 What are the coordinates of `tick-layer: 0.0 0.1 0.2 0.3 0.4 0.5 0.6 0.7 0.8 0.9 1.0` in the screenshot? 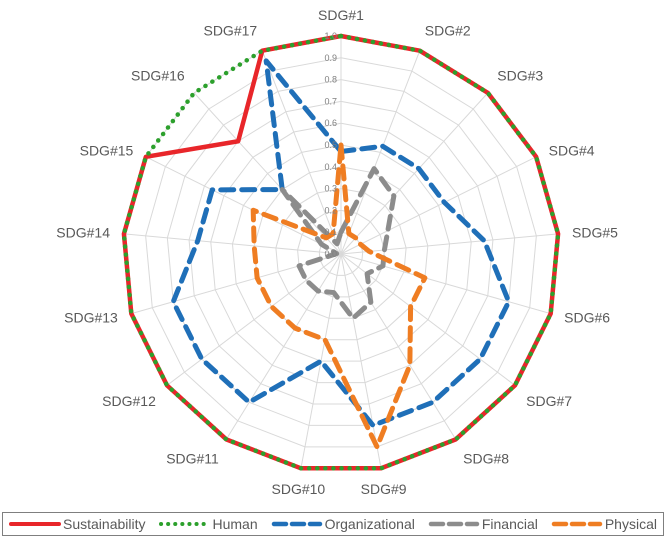 It's located at (330, 145).